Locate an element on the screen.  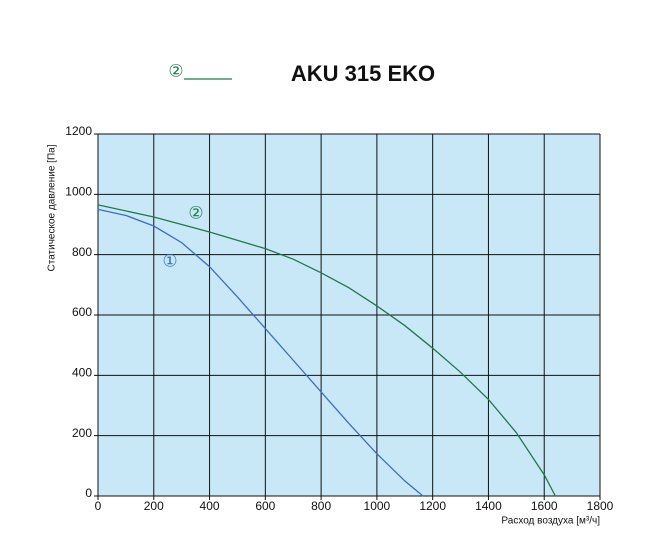
y-tick-label: 600 is located at coordinates (82, 312).